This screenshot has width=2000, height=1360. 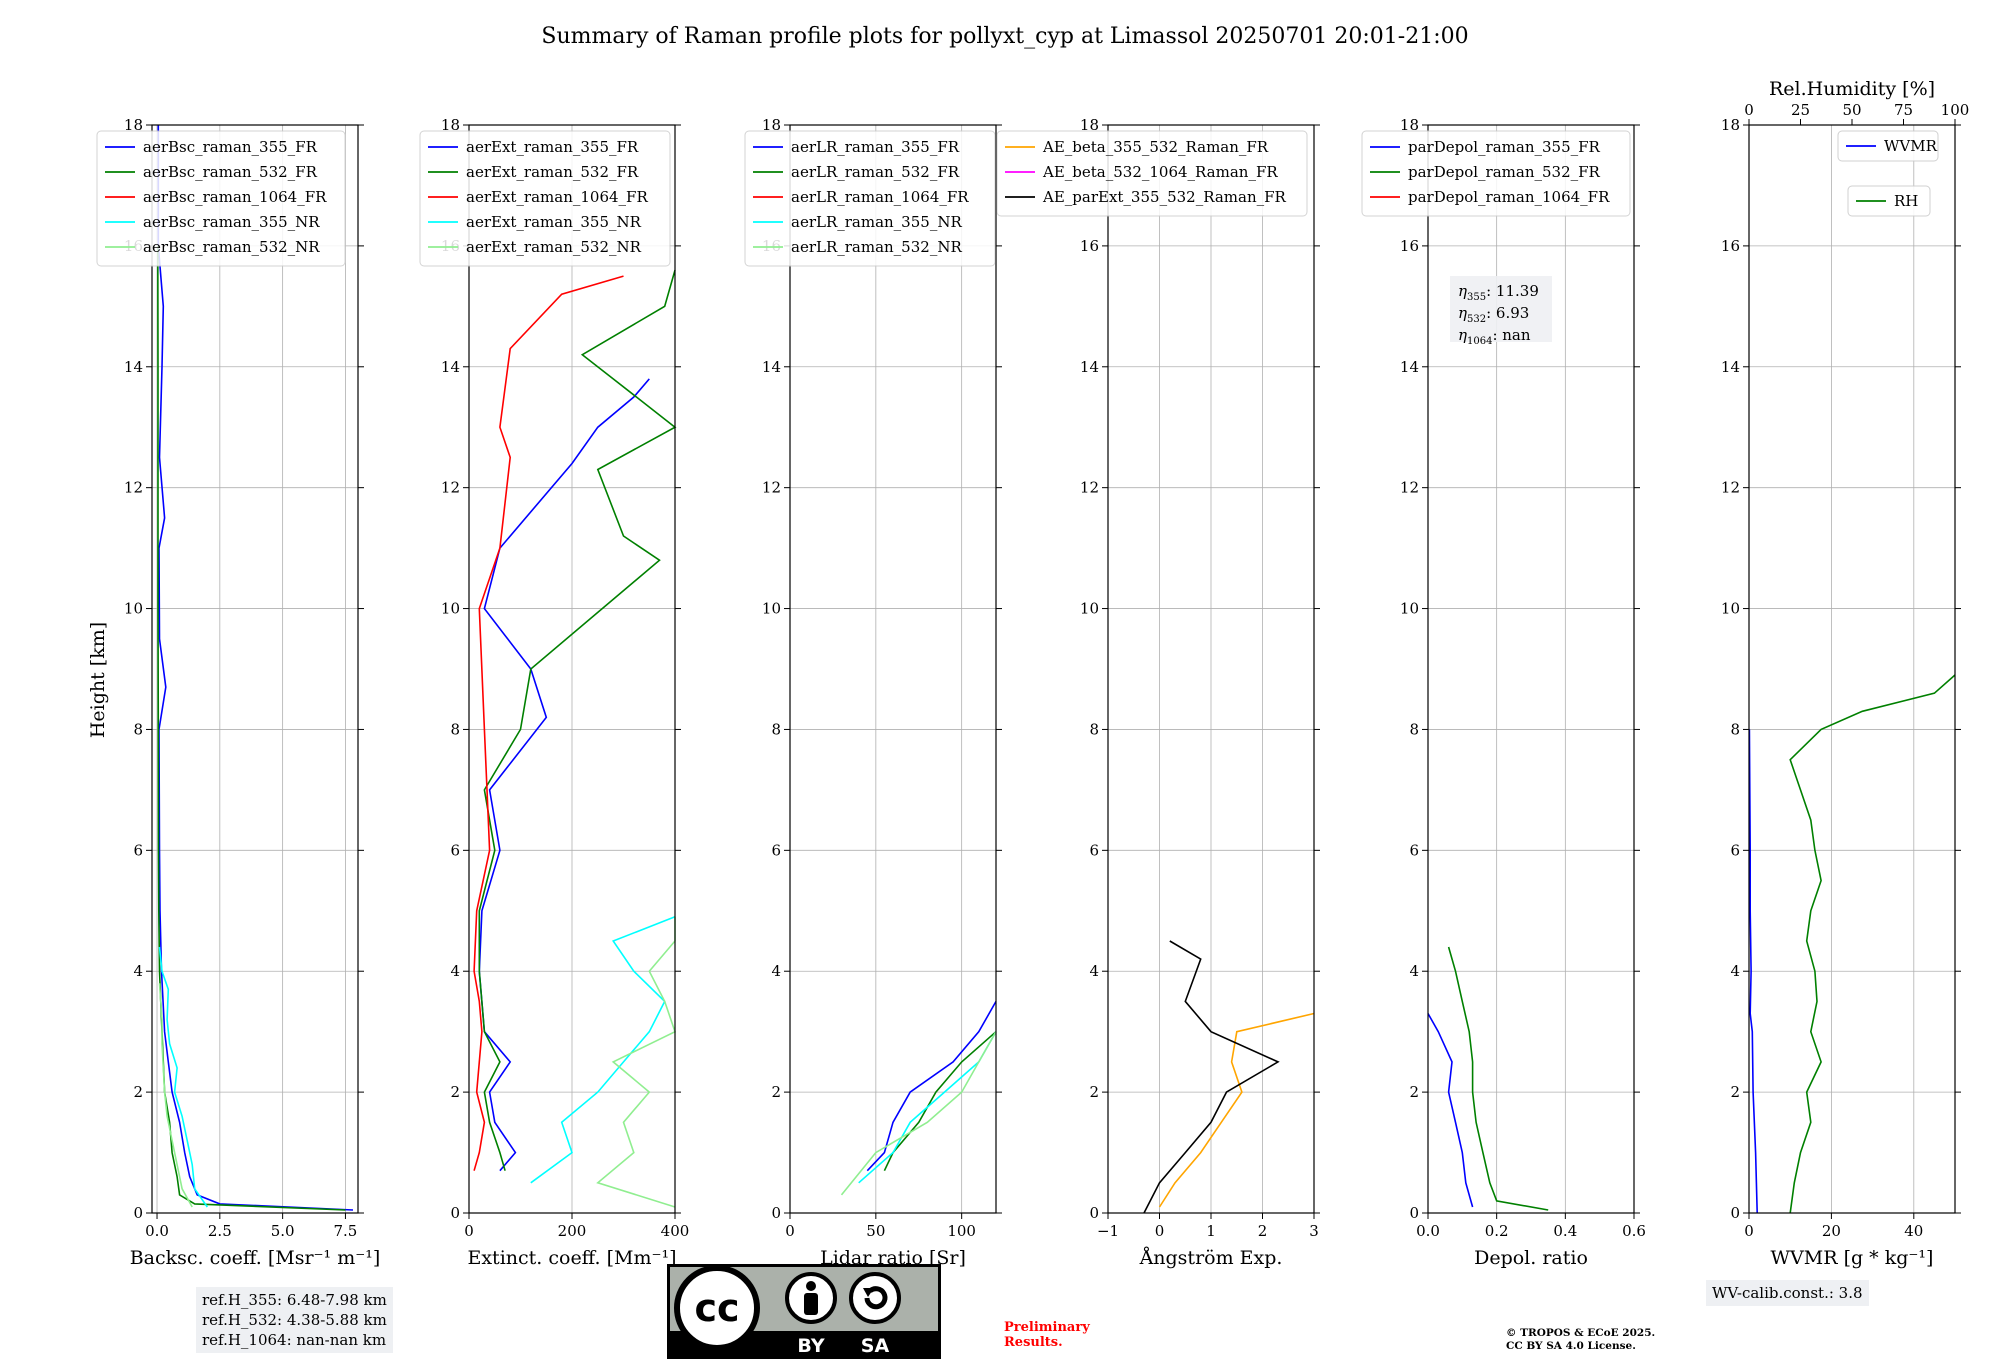 What do you see at coordinates (1852, 89) in the screenshot?
I see `top-x-axis-label: Rel.Humidity [%]` at bounding box center [1852, 89].